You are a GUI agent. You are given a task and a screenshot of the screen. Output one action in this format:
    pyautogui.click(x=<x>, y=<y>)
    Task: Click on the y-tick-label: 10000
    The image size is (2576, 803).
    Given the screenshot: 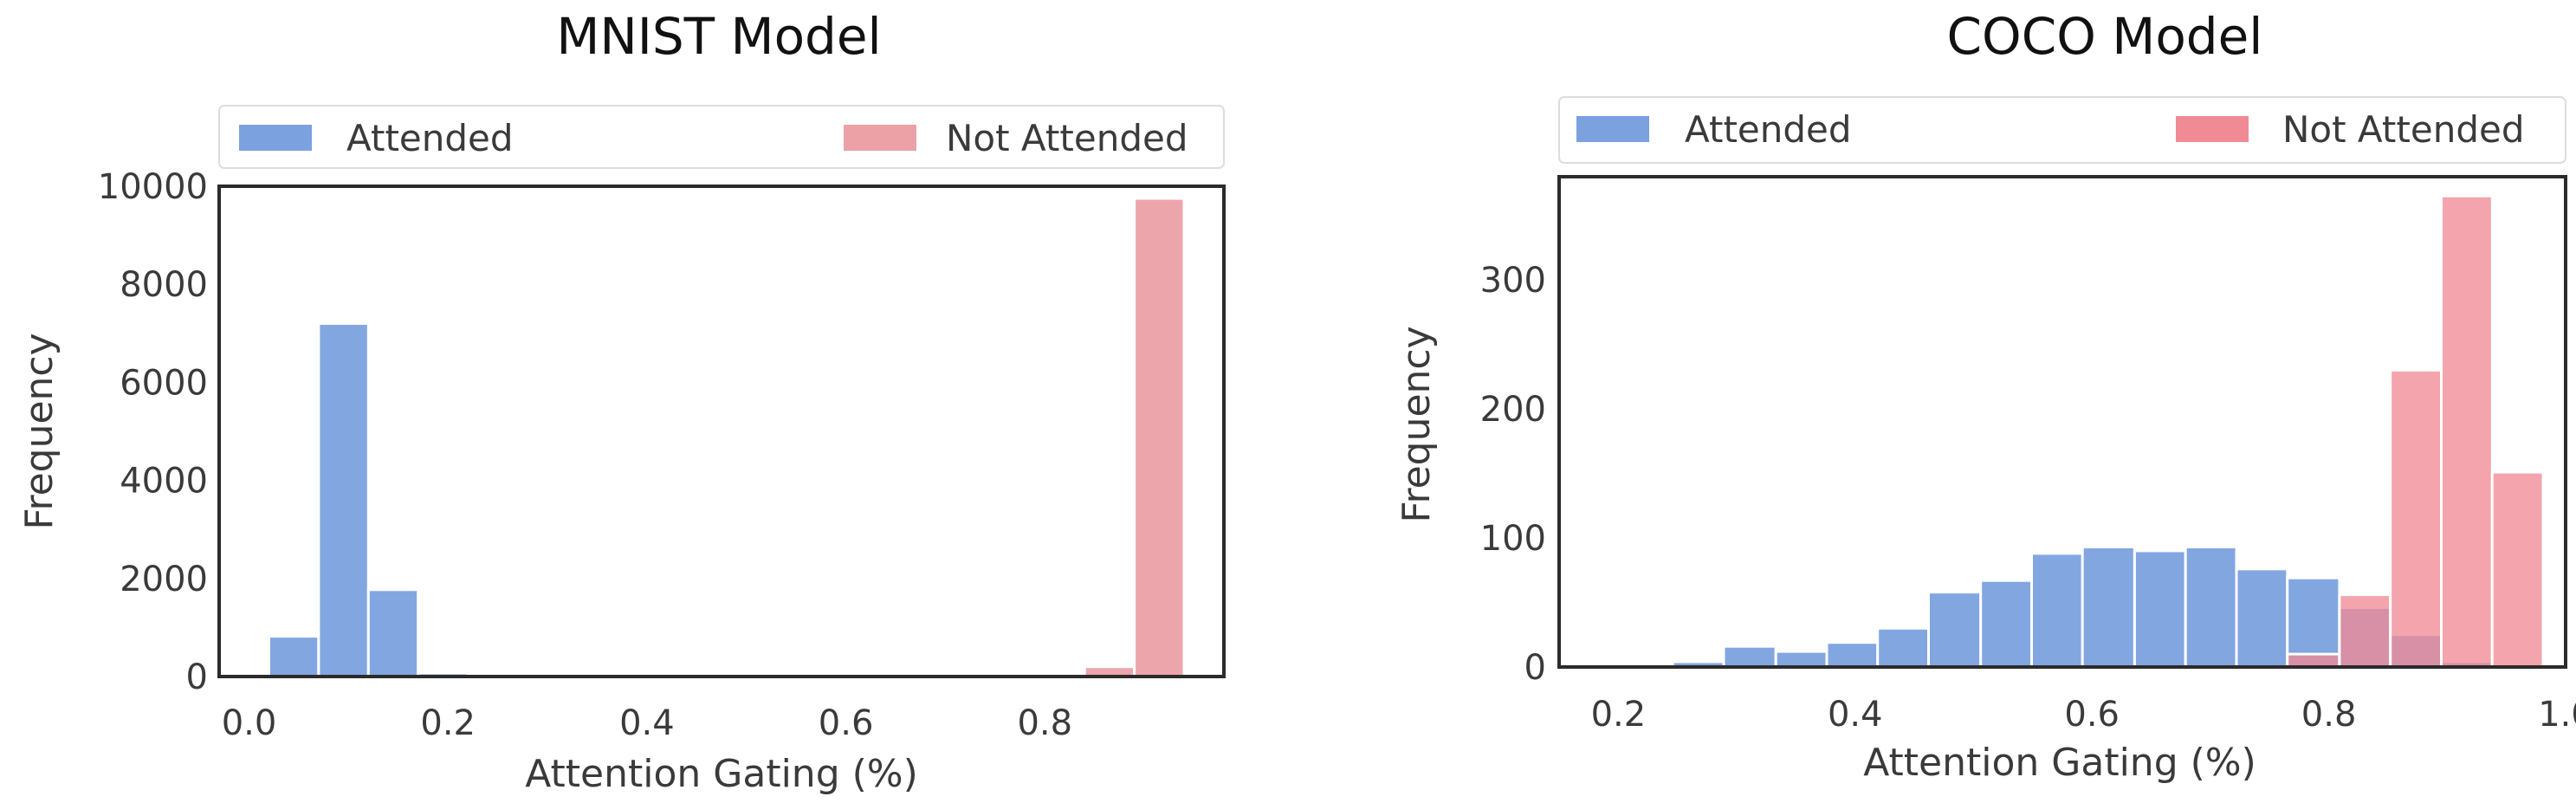 What is the action you would take?
    pyautogui.click(x=153, y=187)
    